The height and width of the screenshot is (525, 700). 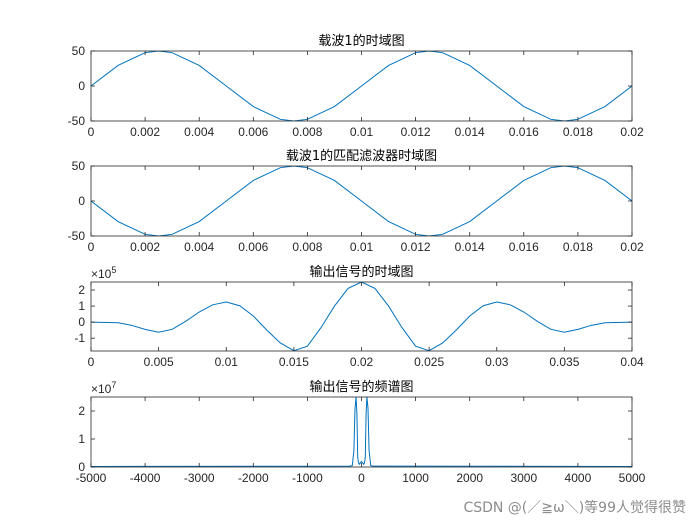 I want to click on x-tick-label: 0.015, so click(x=294, y=362).